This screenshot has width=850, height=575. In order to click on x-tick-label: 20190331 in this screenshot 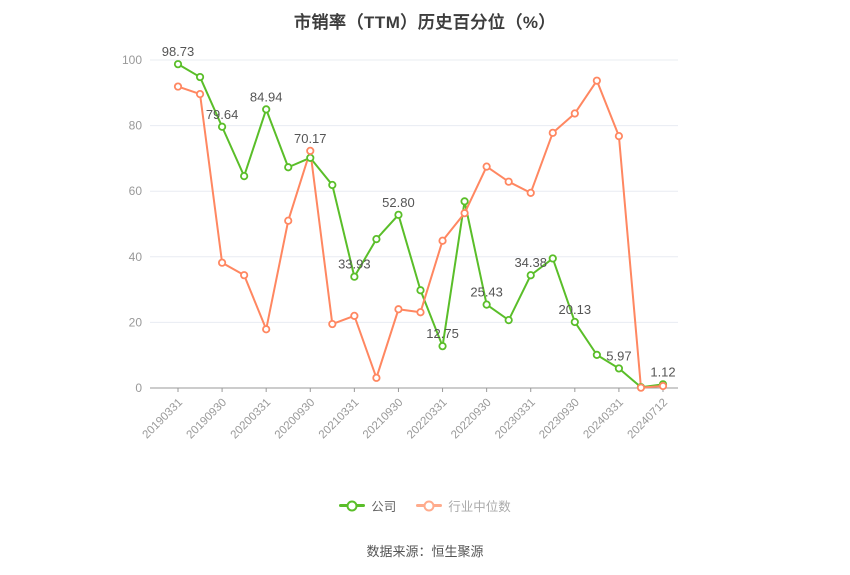, I will do `click(162, 419)`.